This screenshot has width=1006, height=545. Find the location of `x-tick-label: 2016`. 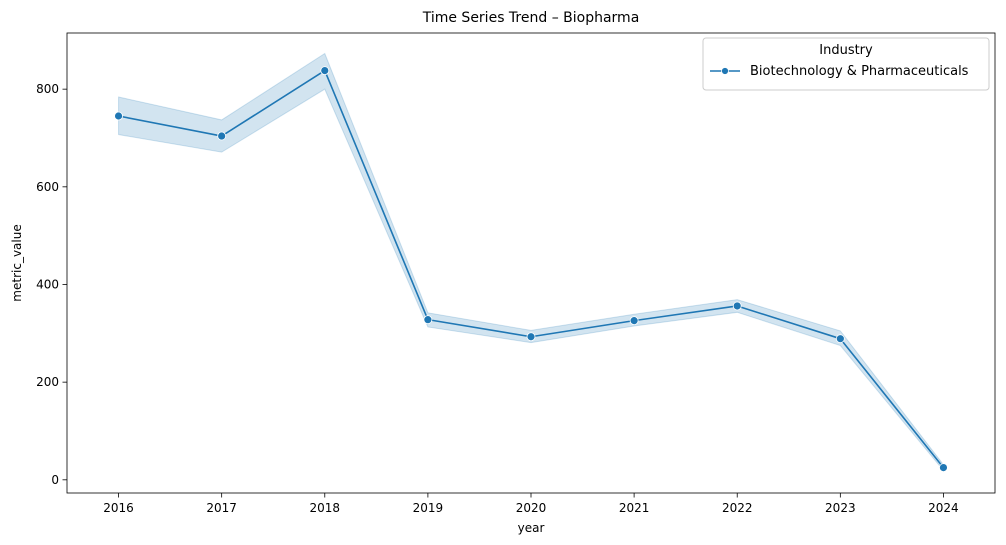

x-tick-label: 2016 is located at coordinates (118, 508).